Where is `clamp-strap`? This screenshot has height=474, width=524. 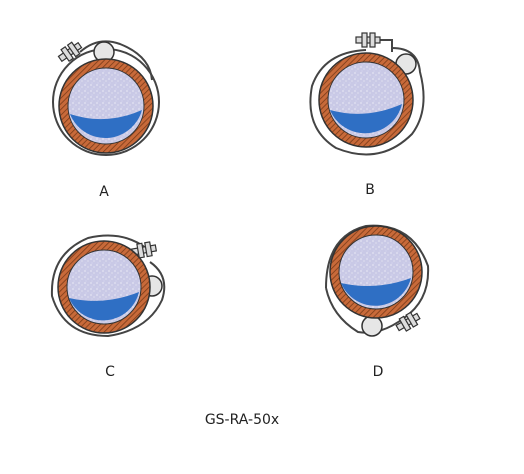
clamp-strap is located at coordinates (116, 60).